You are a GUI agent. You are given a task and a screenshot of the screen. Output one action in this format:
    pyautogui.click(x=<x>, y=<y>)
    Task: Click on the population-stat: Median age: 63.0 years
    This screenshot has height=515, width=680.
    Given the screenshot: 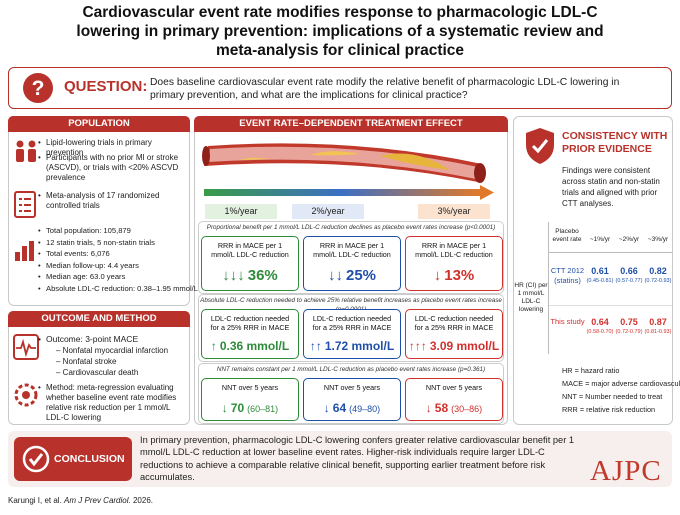 What is the action you would take?
    pyautogui.click(x=113, y=277)
    